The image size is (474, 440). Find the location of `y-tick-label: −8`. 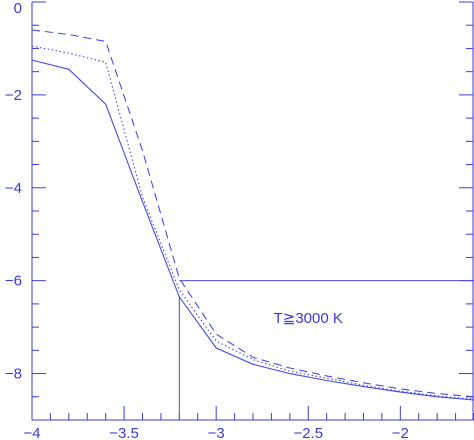

y-tick-label: −8 is located at coordinates (13, 374).